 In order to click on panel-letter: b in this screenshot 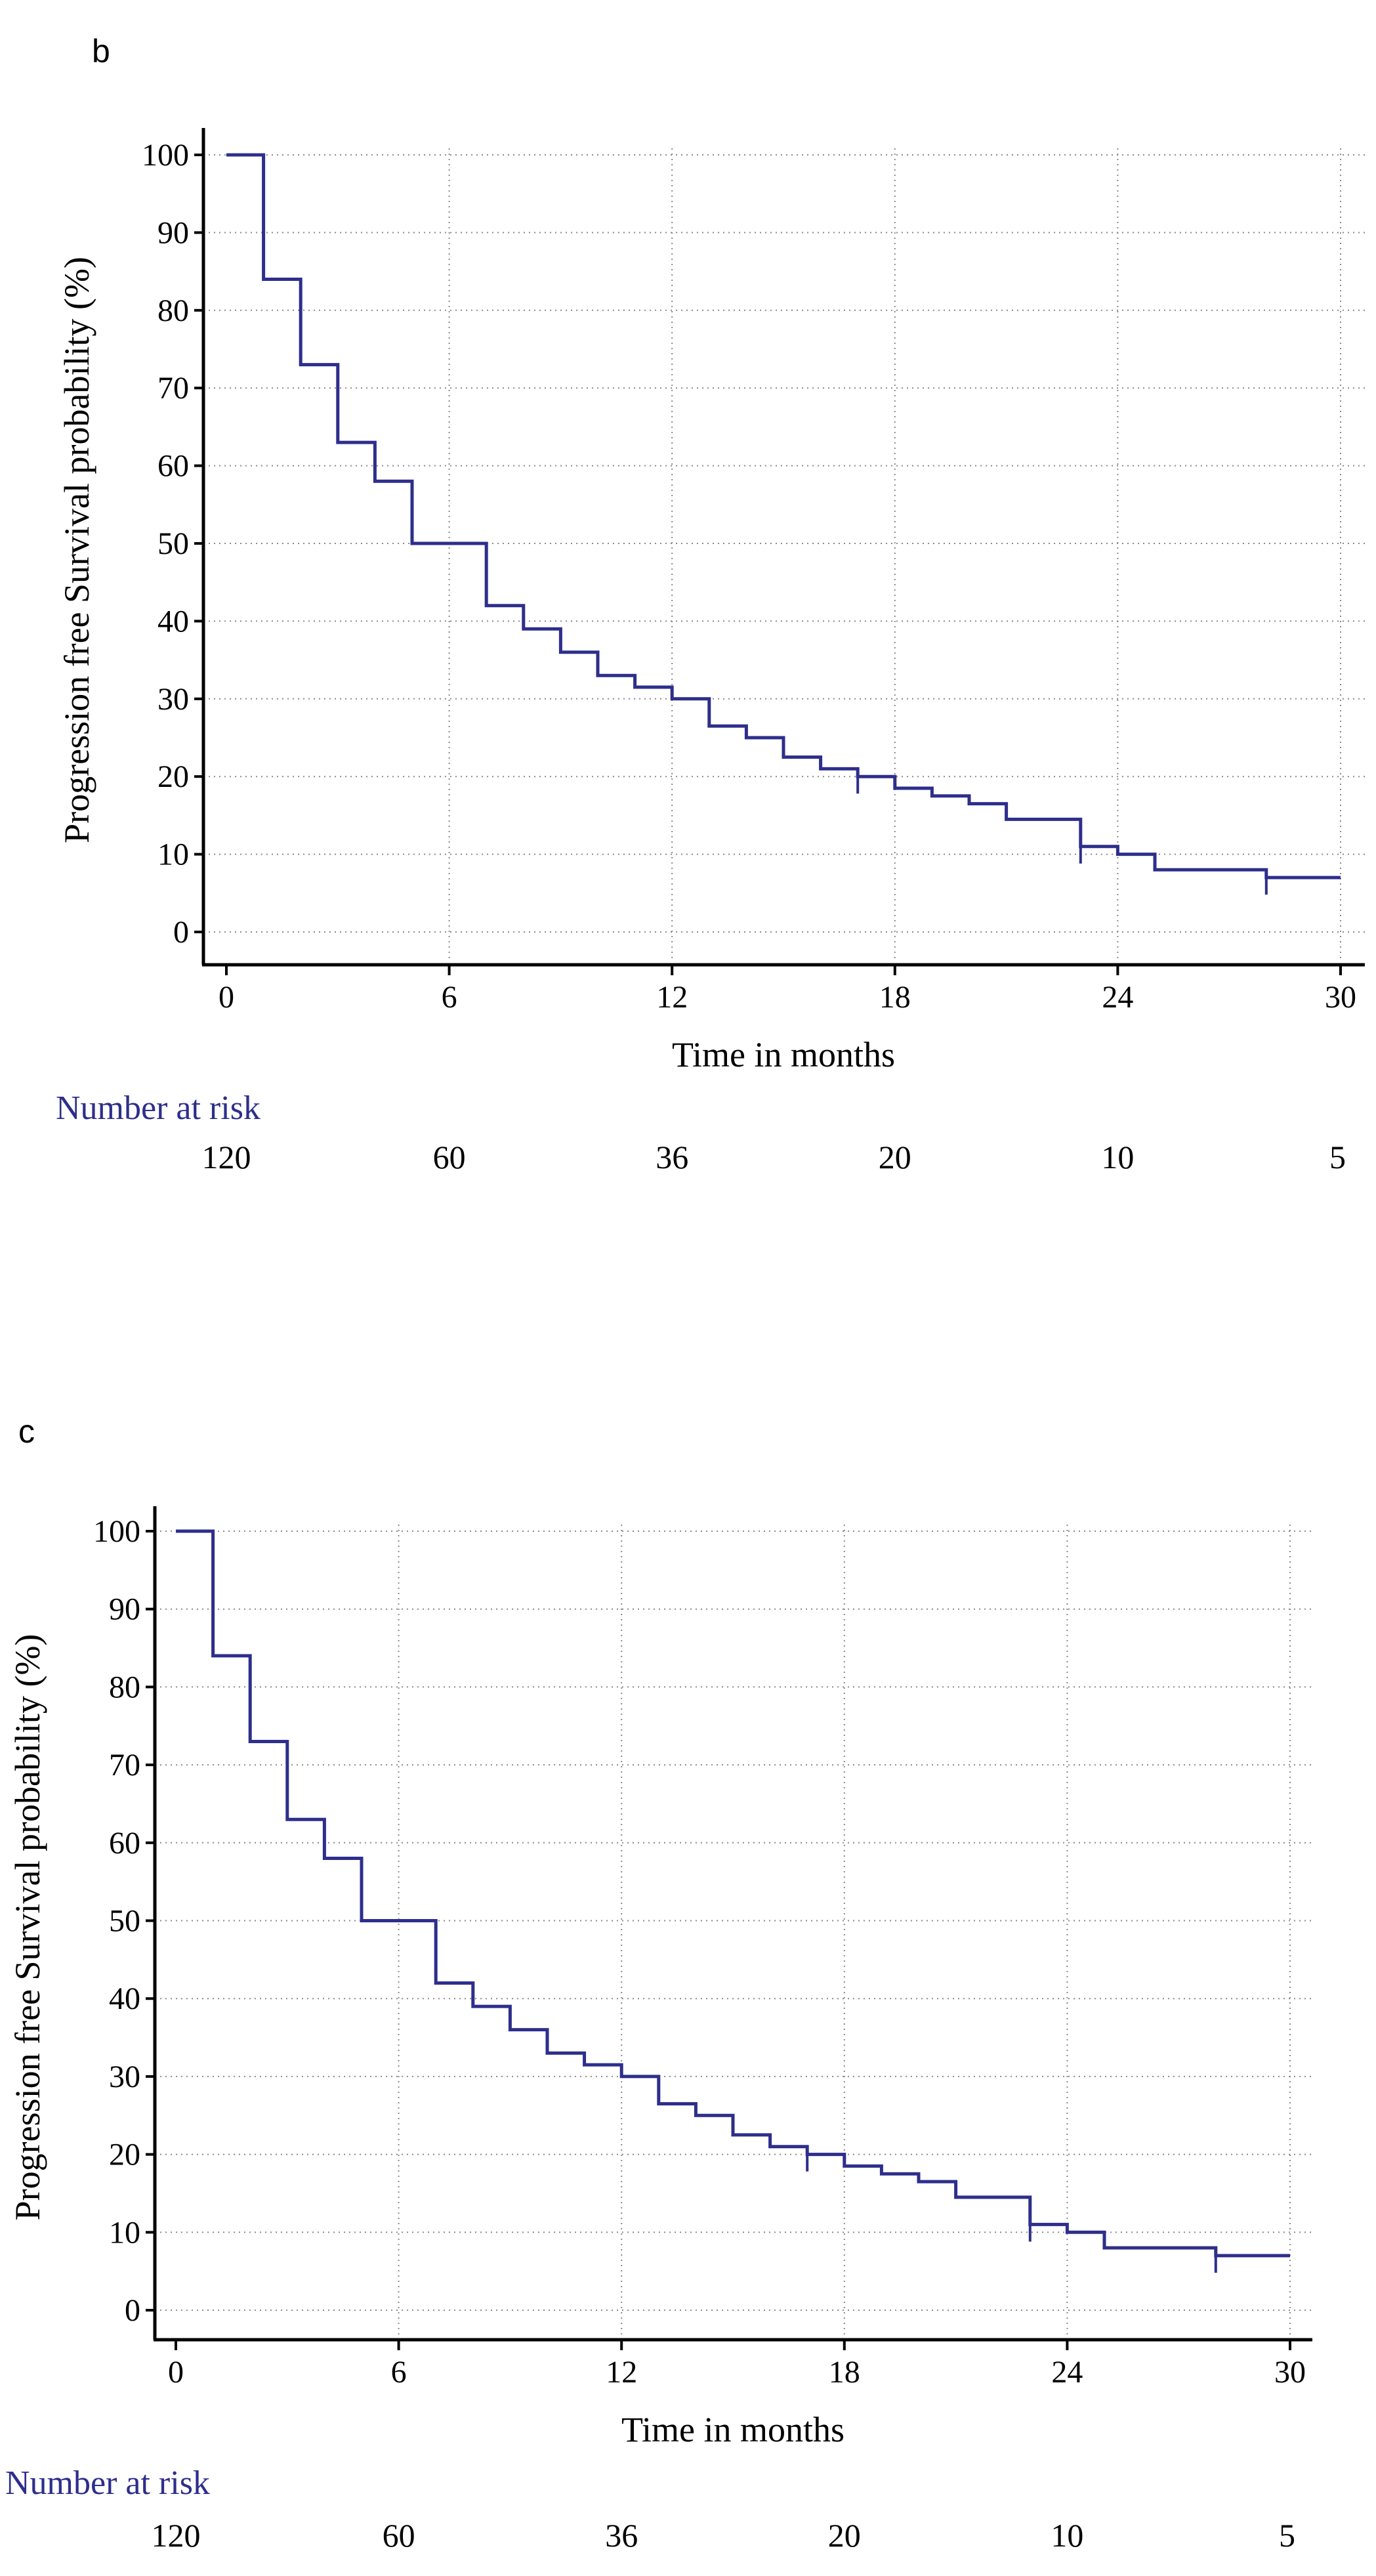, I will do `click(101, 51)`.